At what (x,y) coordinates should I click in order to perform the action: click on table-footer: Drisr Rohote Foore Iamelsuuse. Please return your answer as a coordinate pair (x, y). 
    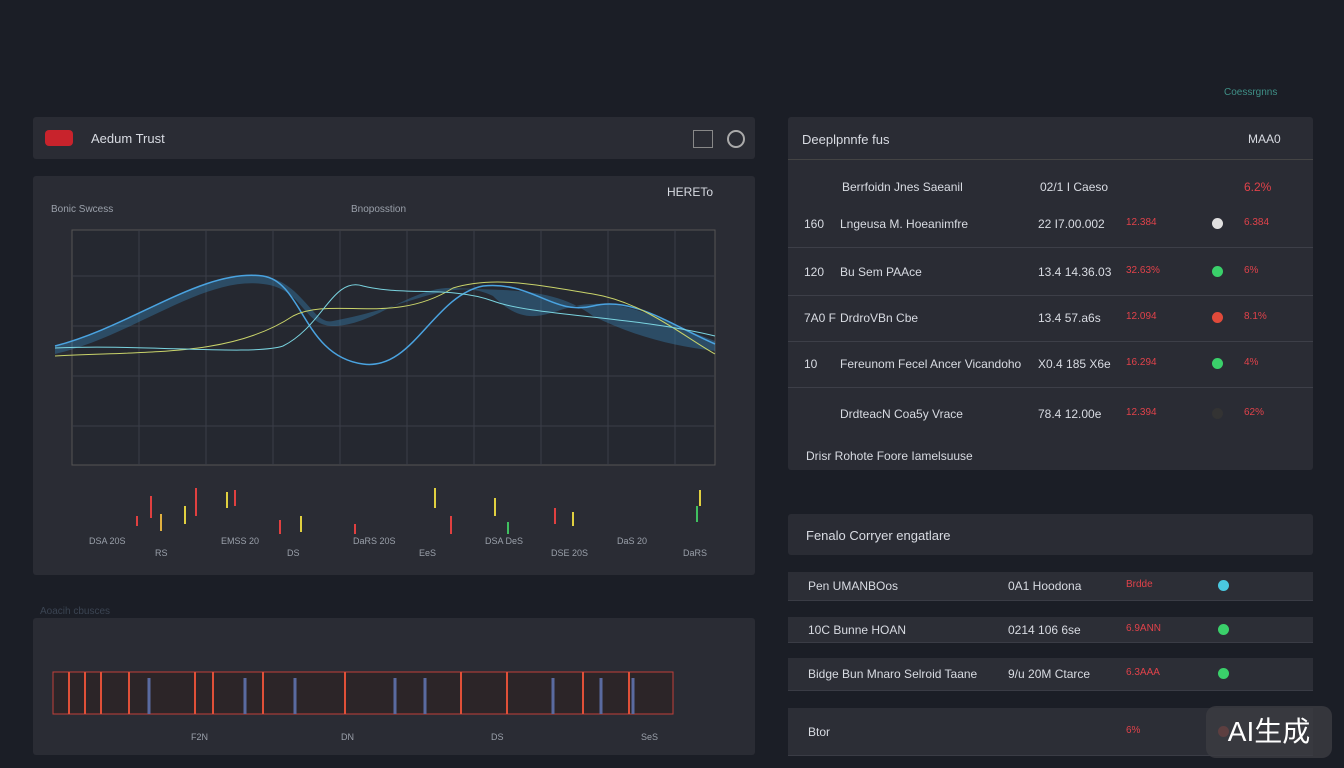
    Looking at the image, I should click on (889, 456).